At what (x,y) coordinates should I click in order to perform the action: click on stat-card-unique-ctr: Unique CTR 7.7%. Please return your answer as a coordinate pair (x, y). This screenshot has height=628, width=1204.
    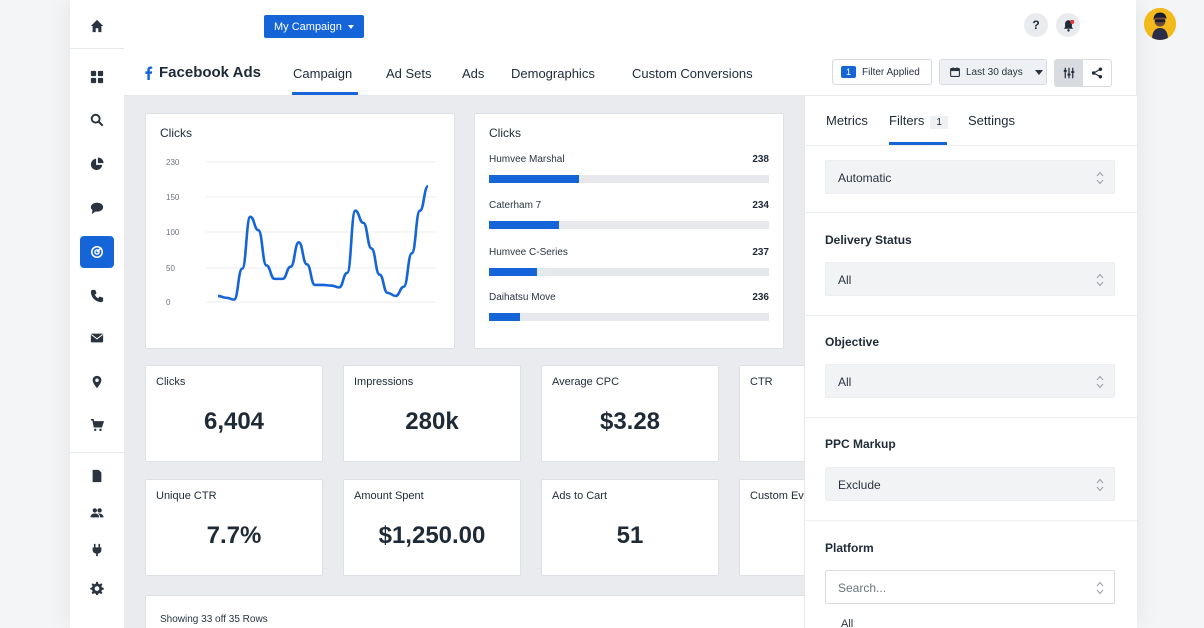
    Looking at the image, I should click on (234, 527).